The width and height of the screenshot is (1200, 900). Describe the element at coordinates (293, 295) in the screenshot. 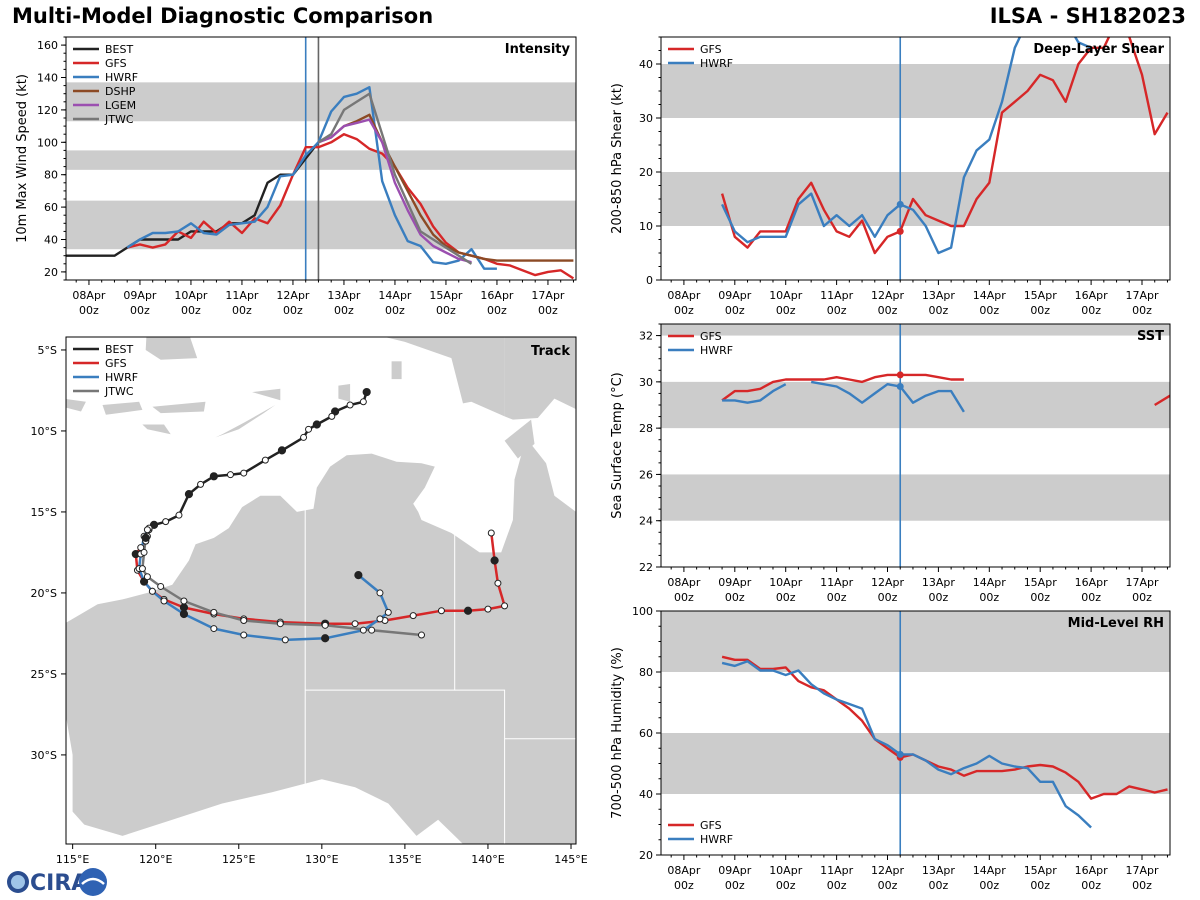

I see `intensity-xtick-label-date-4: 12Apr` at that location.